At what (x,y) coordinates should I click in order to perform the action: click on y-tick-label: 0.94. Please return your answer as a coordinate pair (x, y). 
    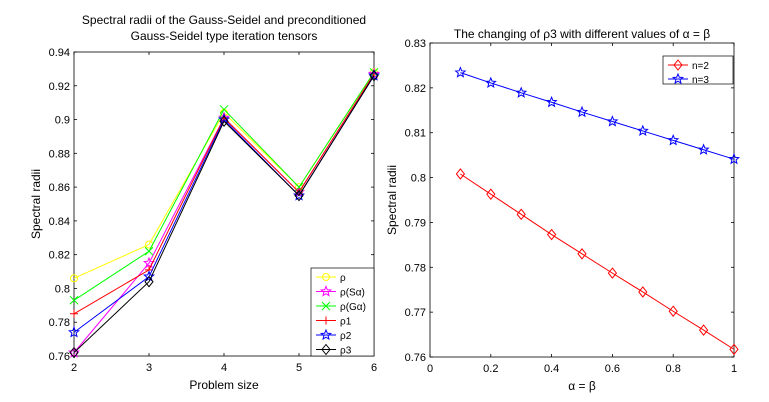
    Looking at the image, I should click on (59, 53).